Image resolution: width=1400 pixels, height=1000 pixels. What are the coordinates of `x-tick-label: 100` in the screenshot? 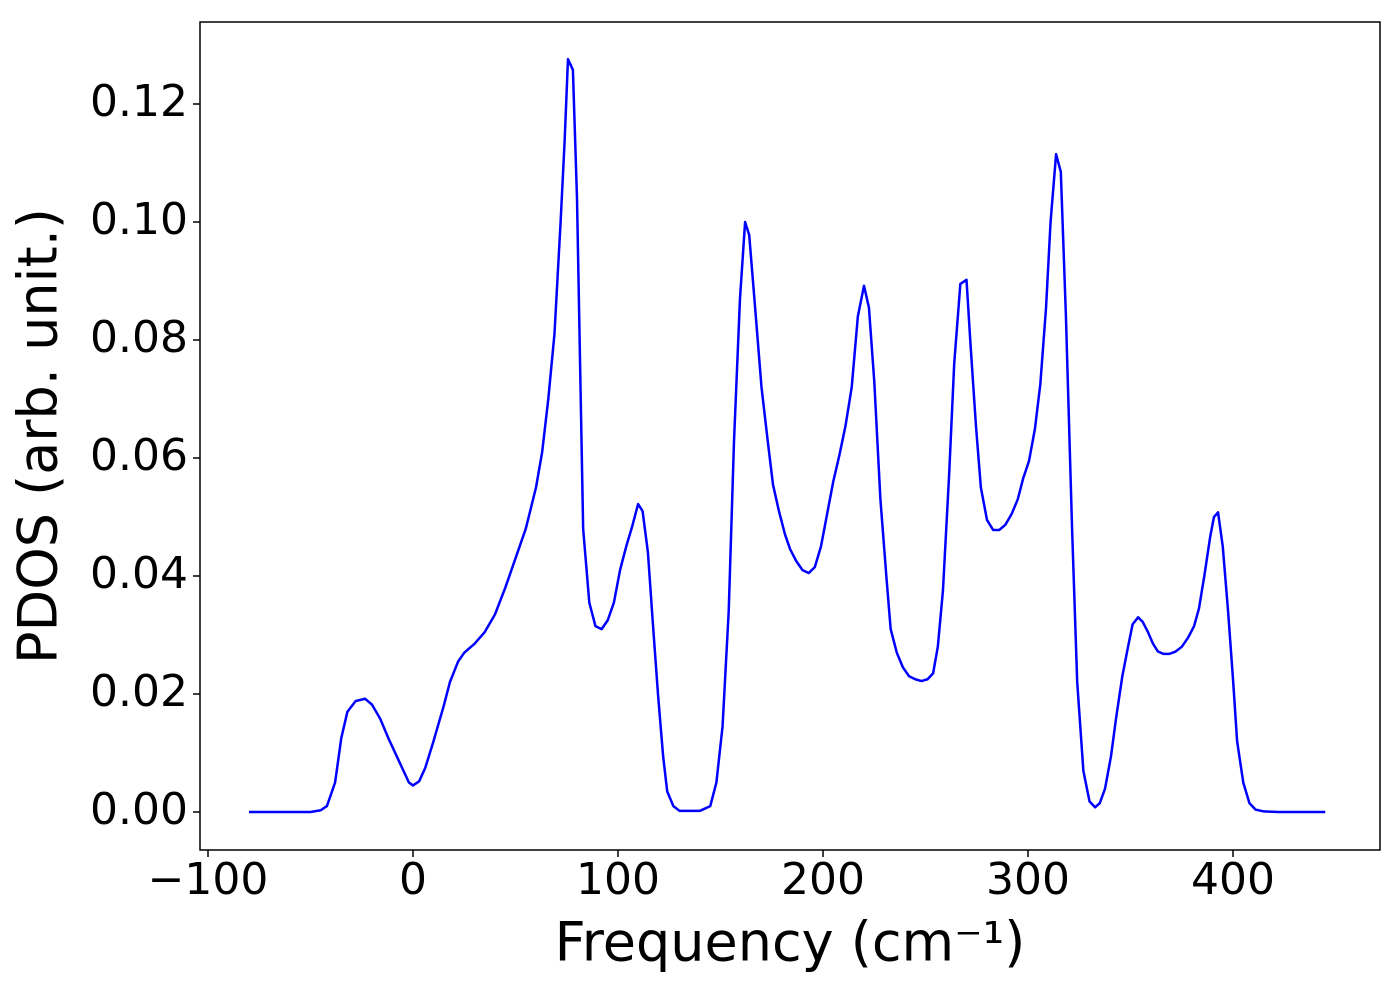 It's located at (618, 879).